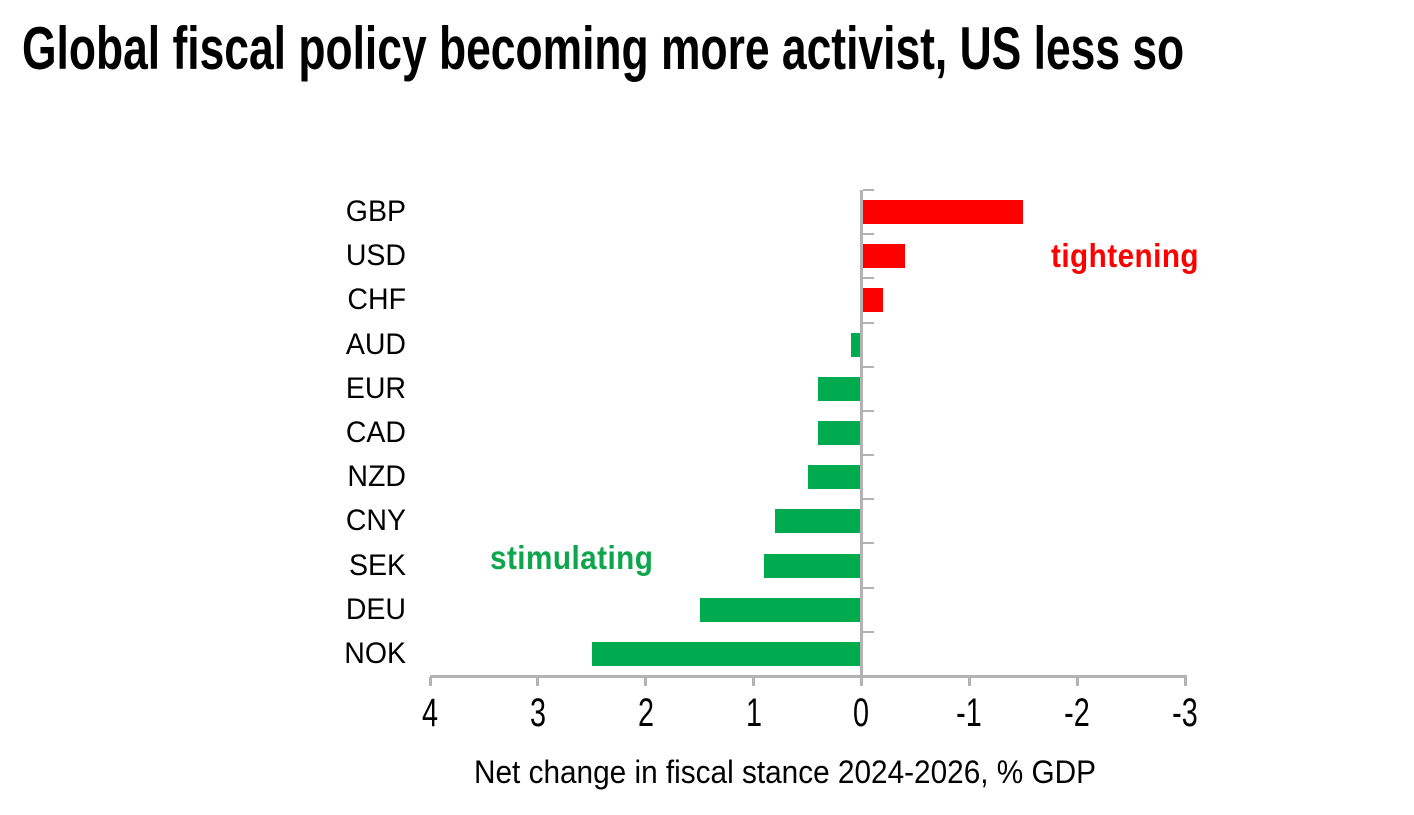 This screenshot has width=1414, height=815. Describe the element at coordinates (1125, 255) in the screenshot. I see `annotation-tightening: tightening` at that location.